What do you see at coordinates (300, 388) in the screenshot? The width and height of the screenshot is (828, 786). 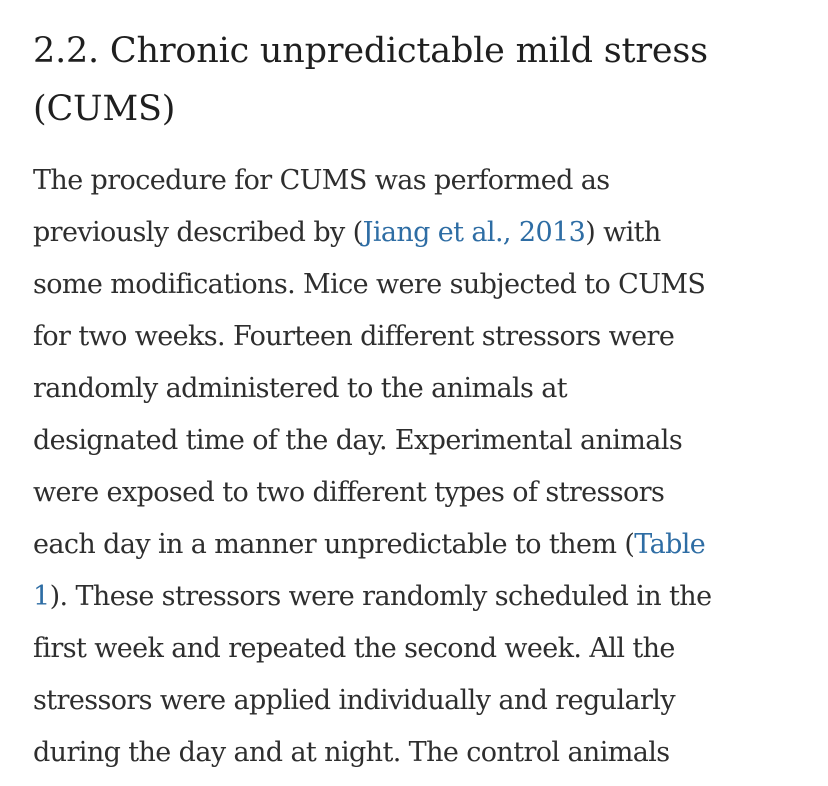 I see `paragraph-line: randomly administered to the animals at` at bounding box center [300, 388].